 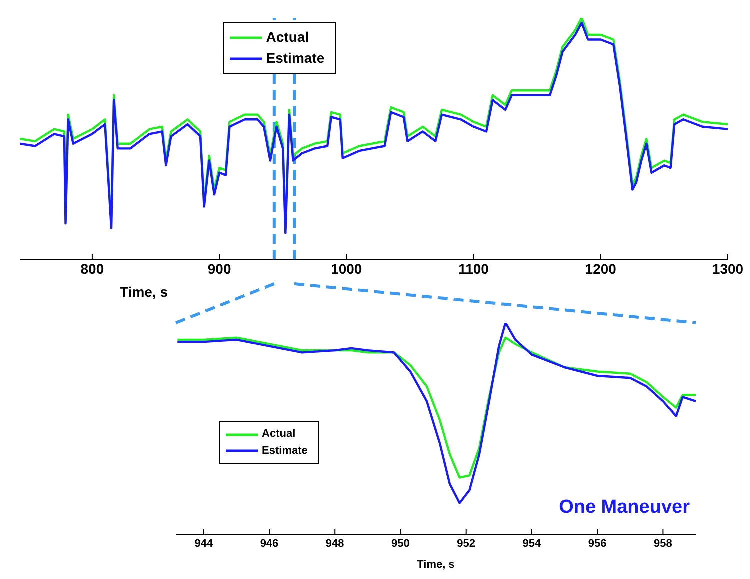 I want to click on x-tick-label: 900, so click(x=220, y=268).